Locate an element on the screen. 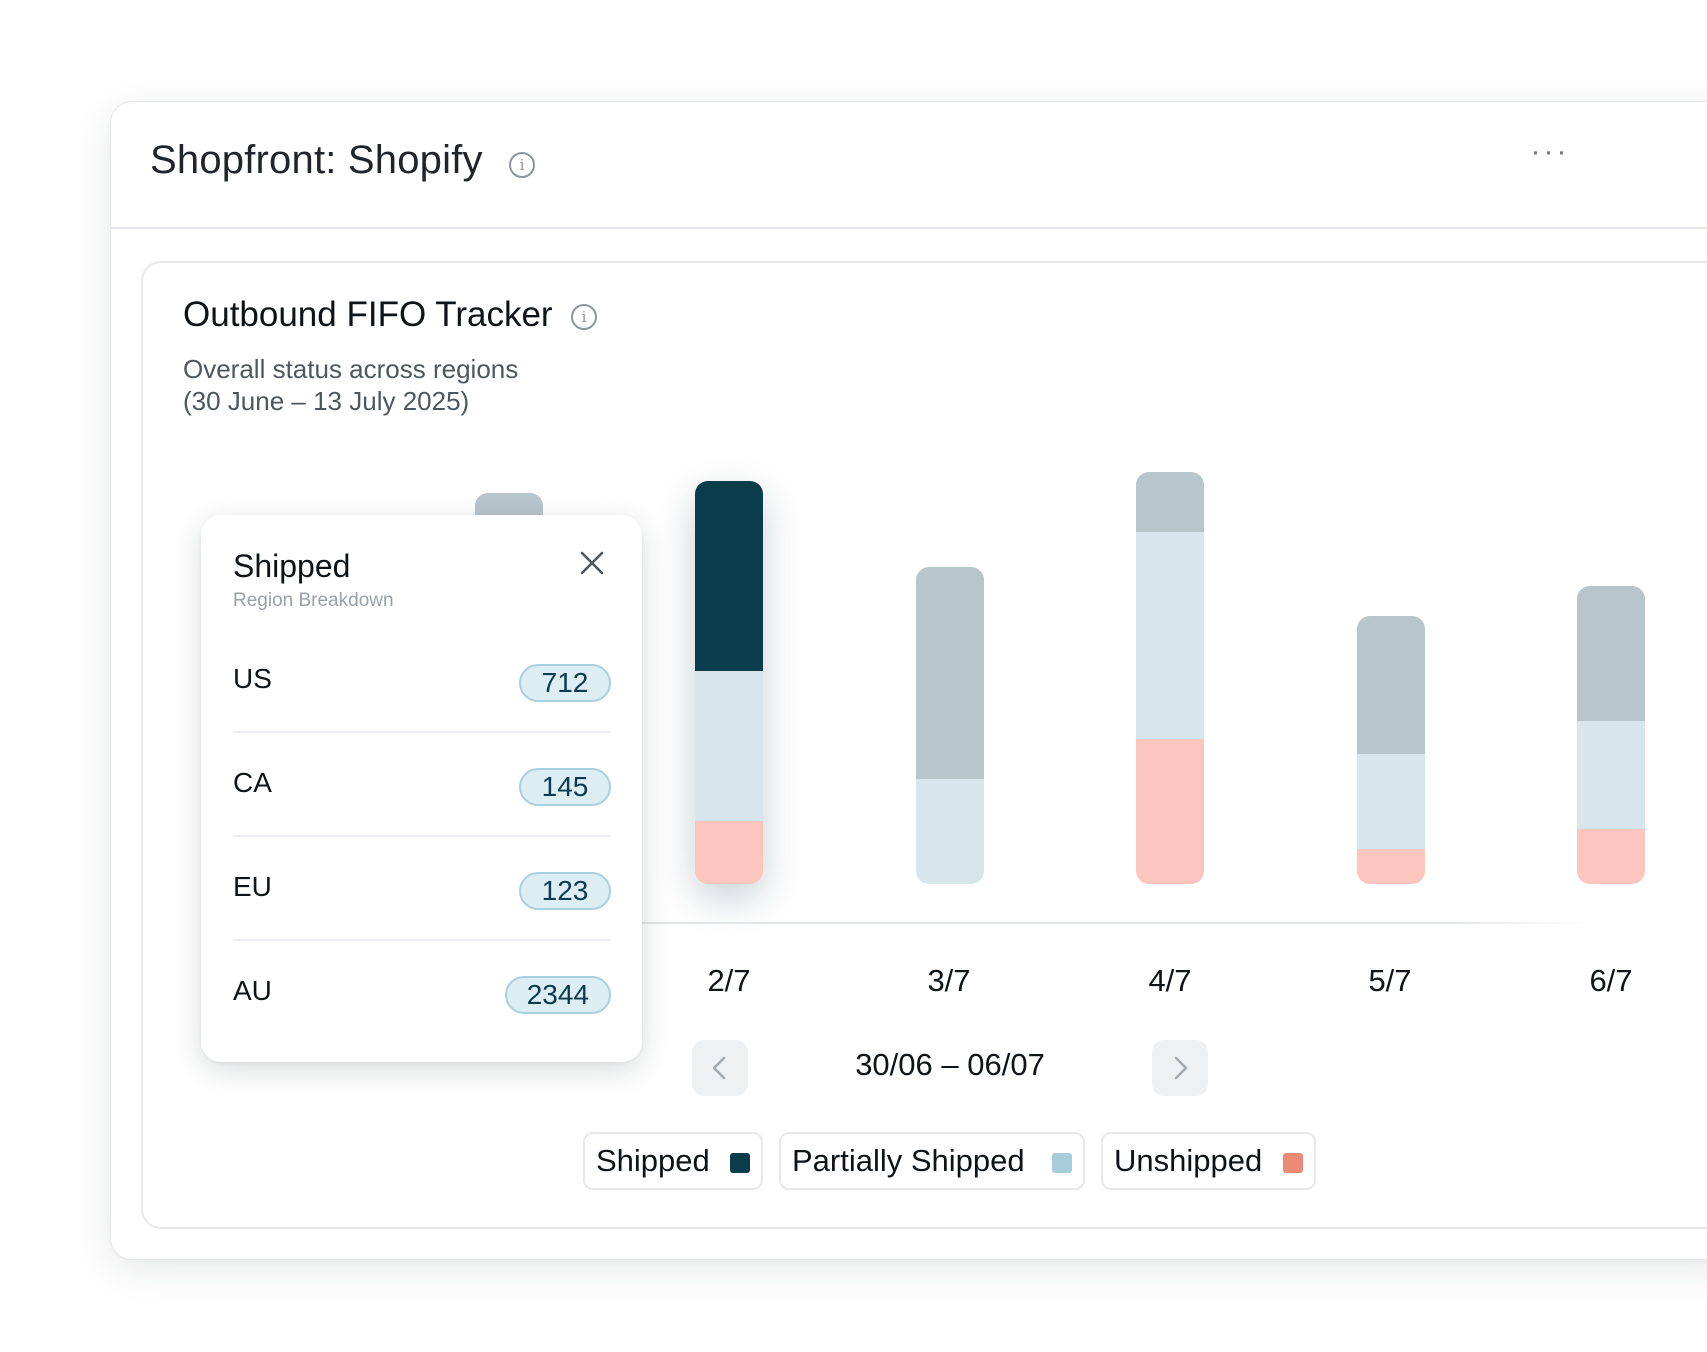 The width and height of the screenshot is (1707, 1352). region-row-au: AU 2344 is located at coordinates (422, 991).